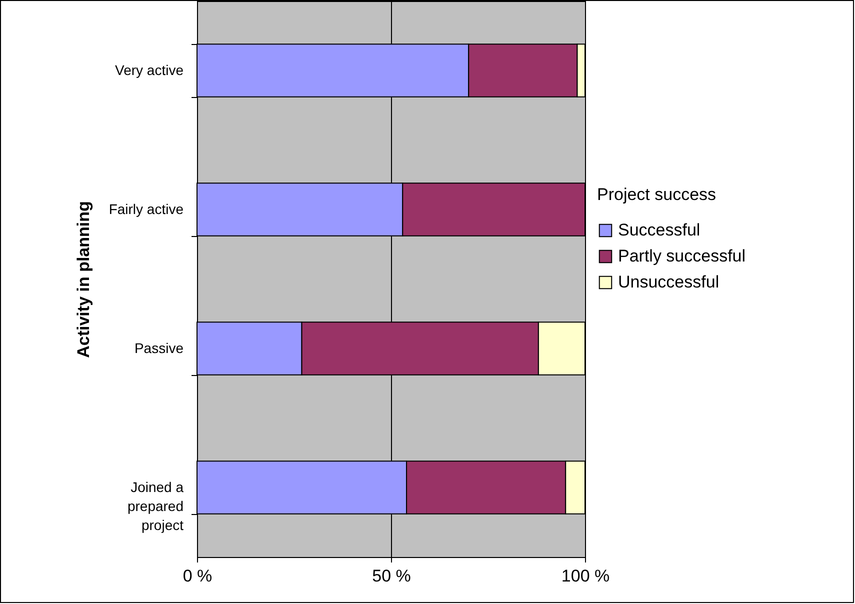 This screenshot has height=604, width=855. What do you see at coordinates (585, 576) in the screenshot?
I see `x-tick-label: 100 %` at bounding box center [585, 576].